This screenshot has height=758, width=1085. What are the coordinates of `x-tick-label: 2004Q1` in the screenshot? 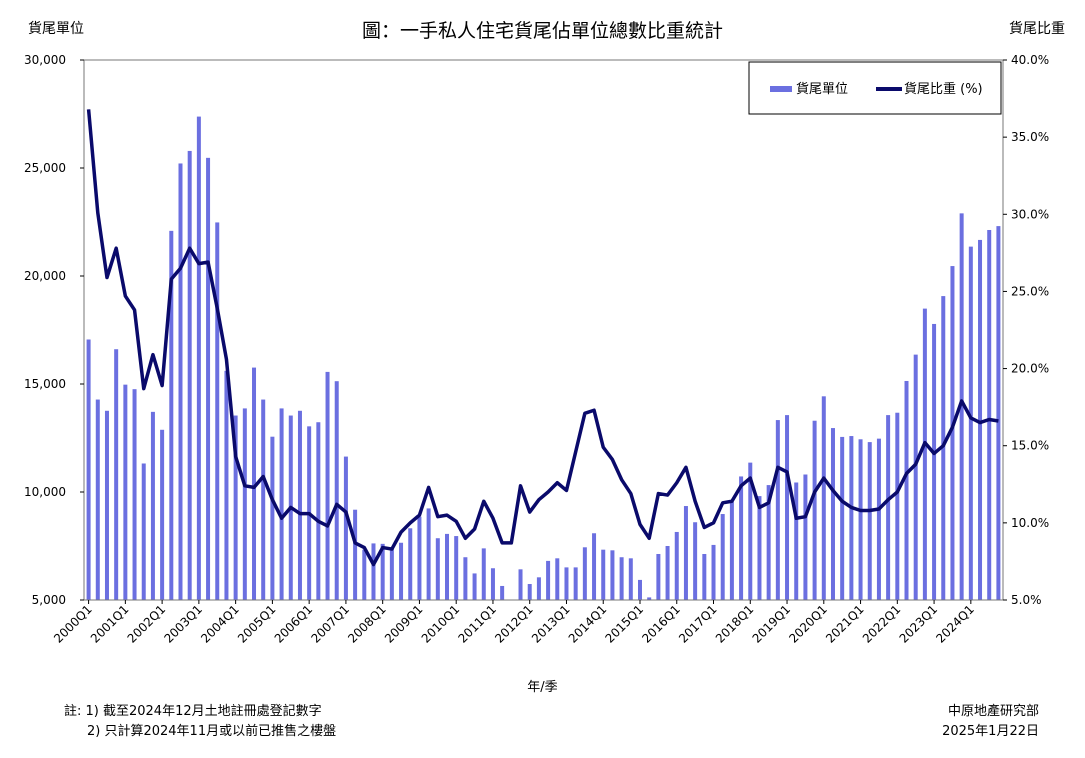 It's located at (220, 624).